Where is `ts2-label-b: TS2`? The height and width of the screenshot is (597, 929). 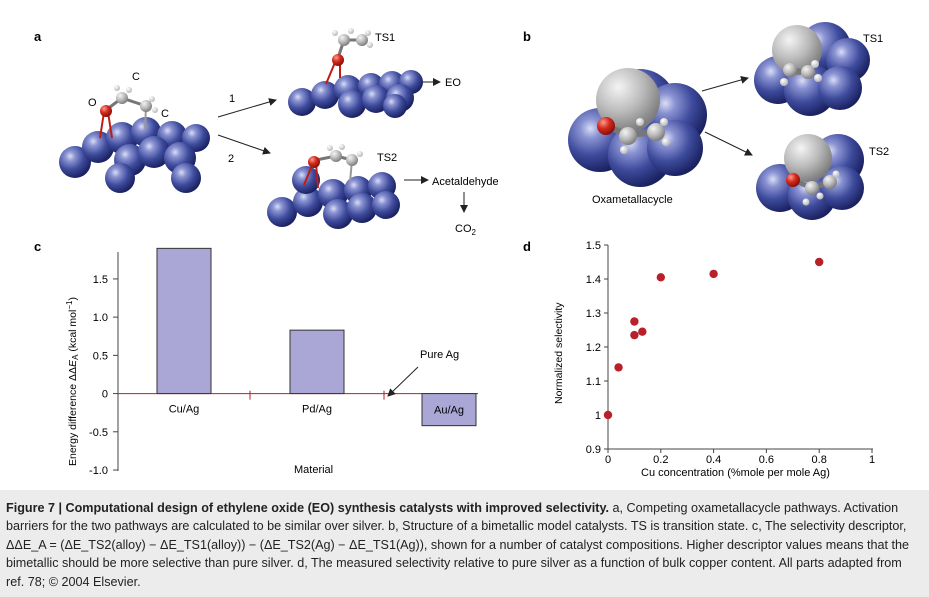 ts2-label-b: TS2 is located at coordinates (879, 152).